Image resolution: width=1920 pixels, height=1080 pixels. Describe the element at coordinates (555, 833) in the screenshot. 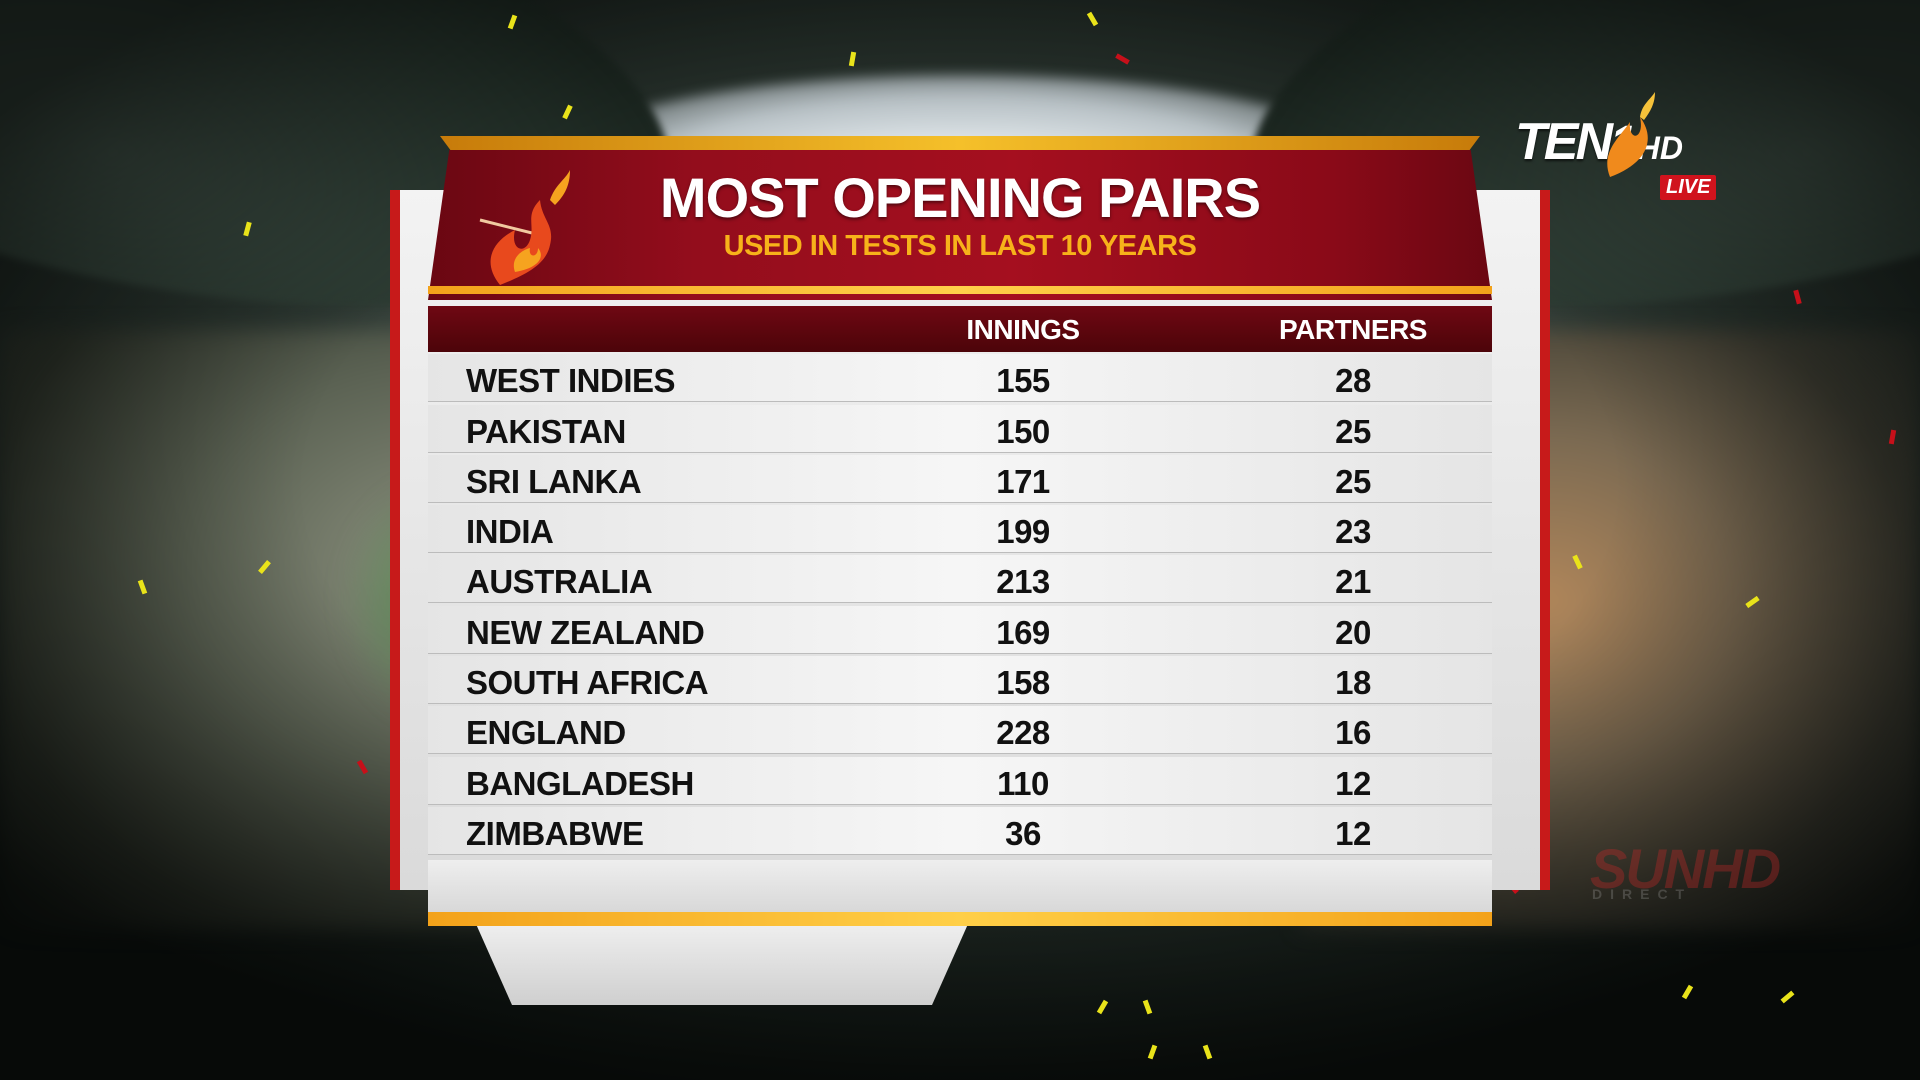

I see `team-name: ZIMBABWE` at that location.